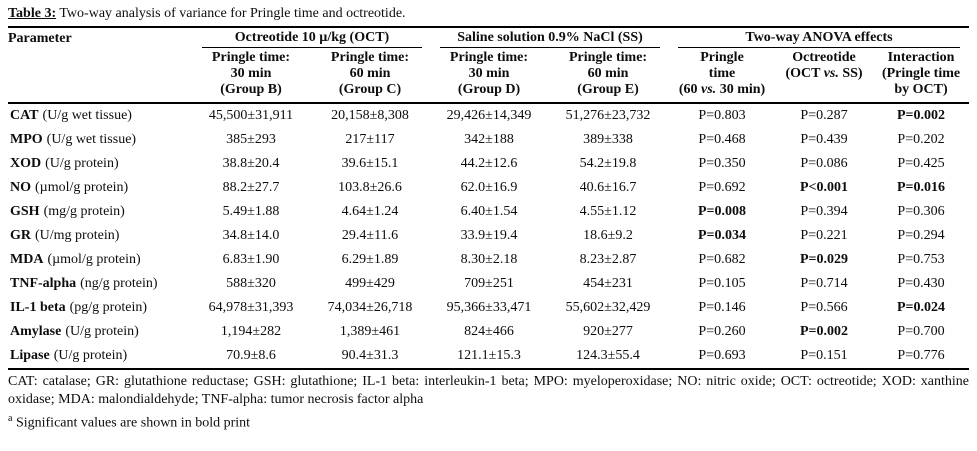 Image resolution: width=977 pixels, height=451 pixels. What do you see at coordinates (824, 65) in the screenshot?
I see `column-header-octreotide-effect: Octreotide (OCT vs. SS)` at bounding box center [824, 65].